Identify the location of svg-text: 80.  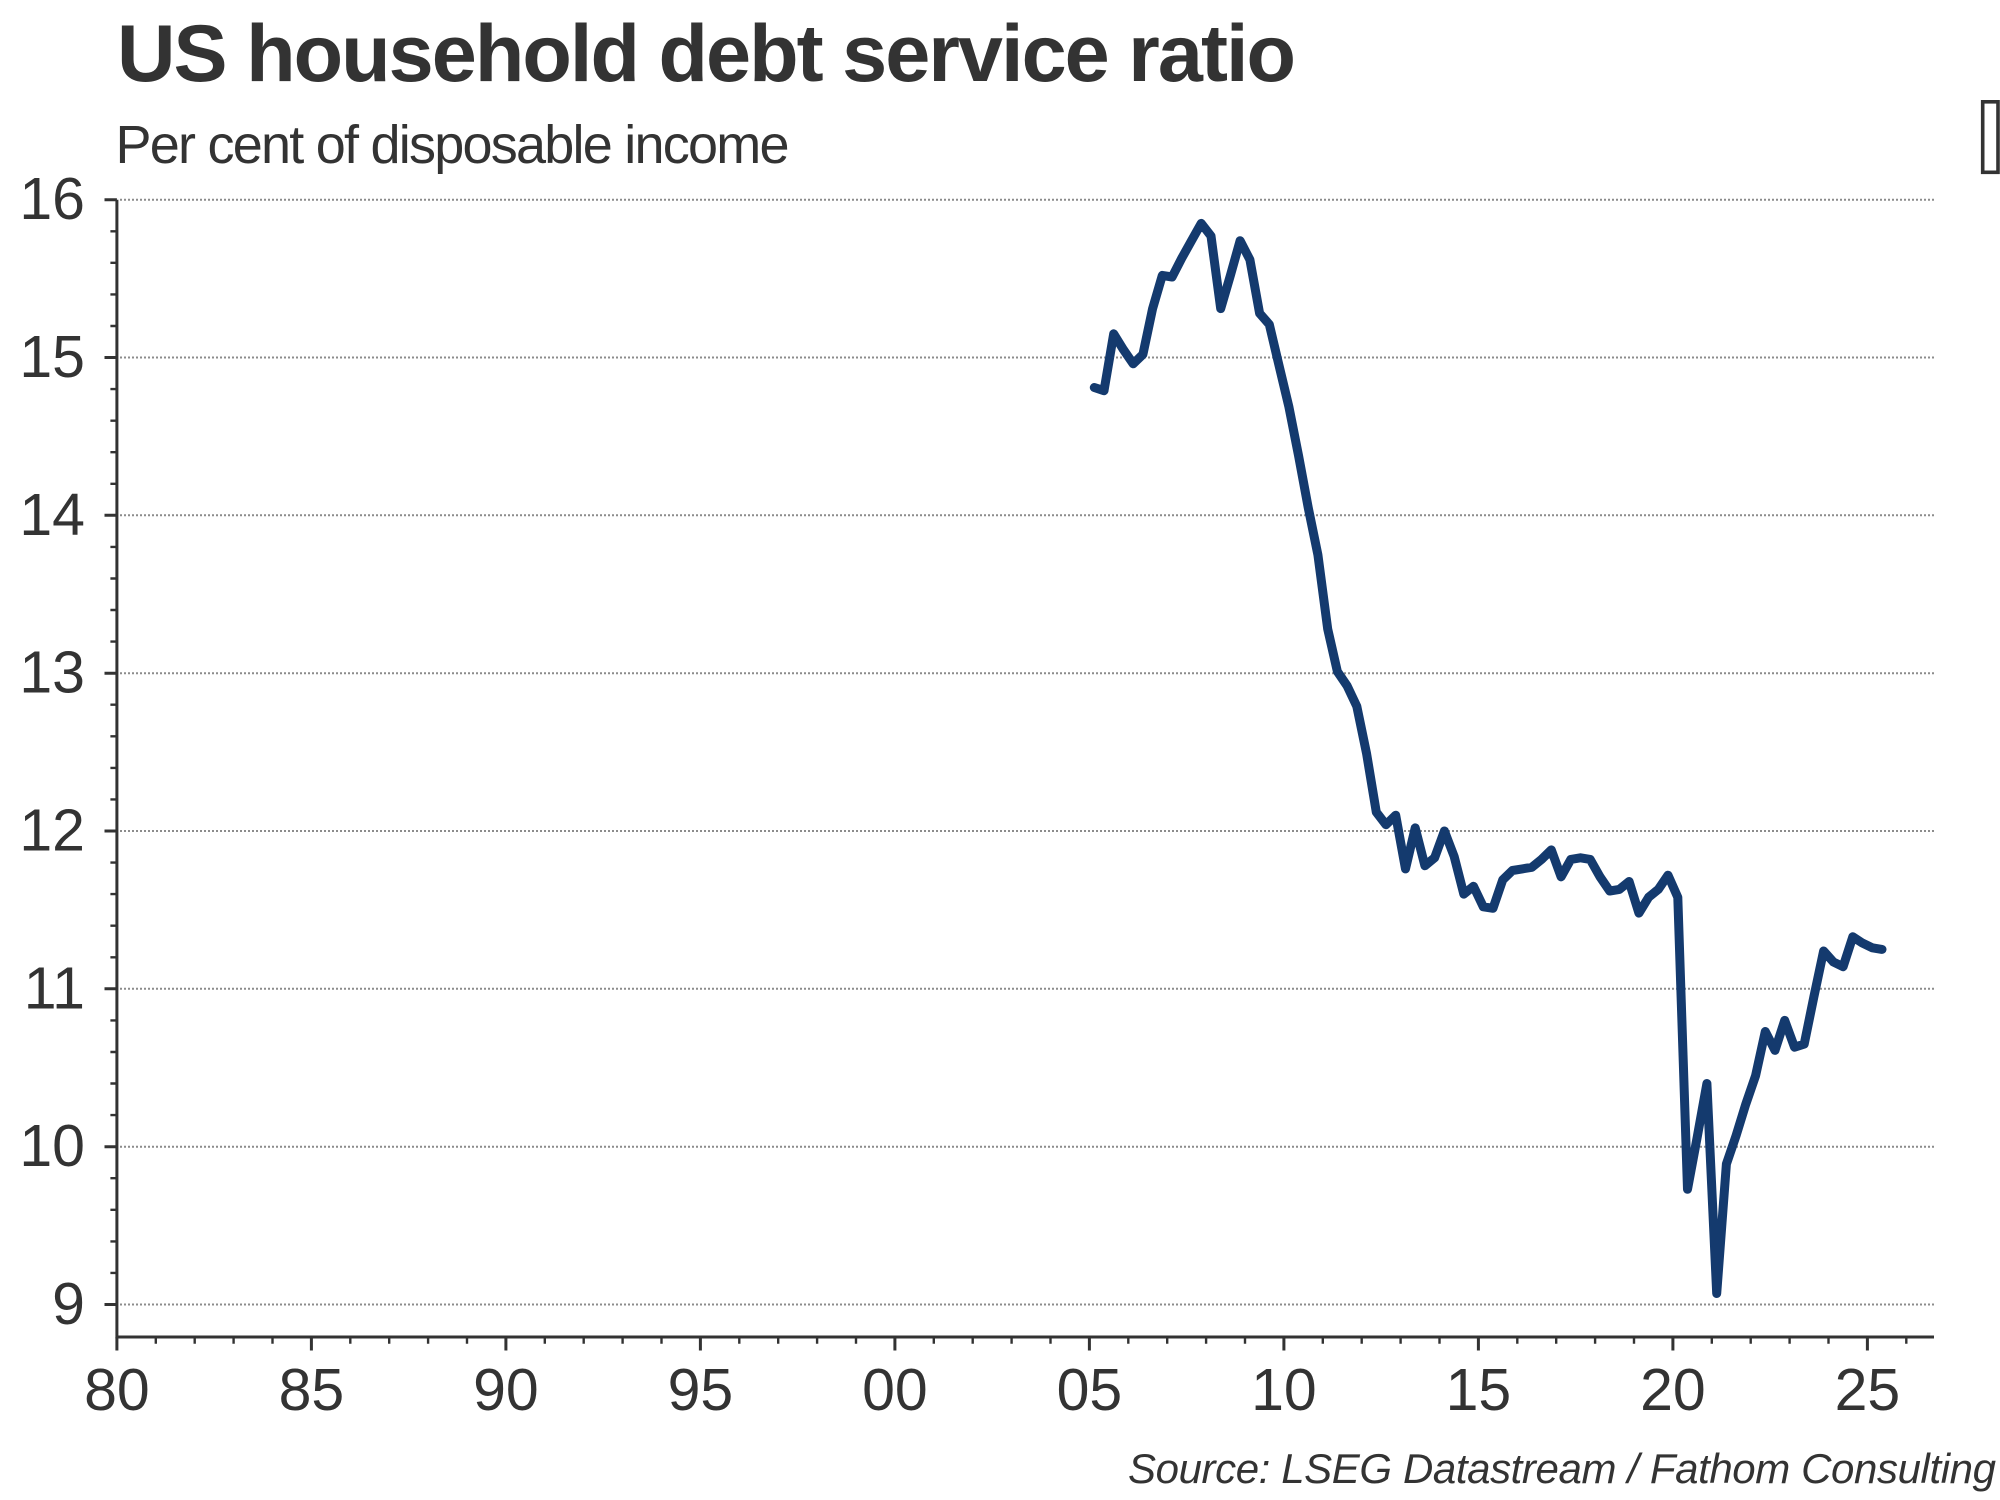
(117, 1390).